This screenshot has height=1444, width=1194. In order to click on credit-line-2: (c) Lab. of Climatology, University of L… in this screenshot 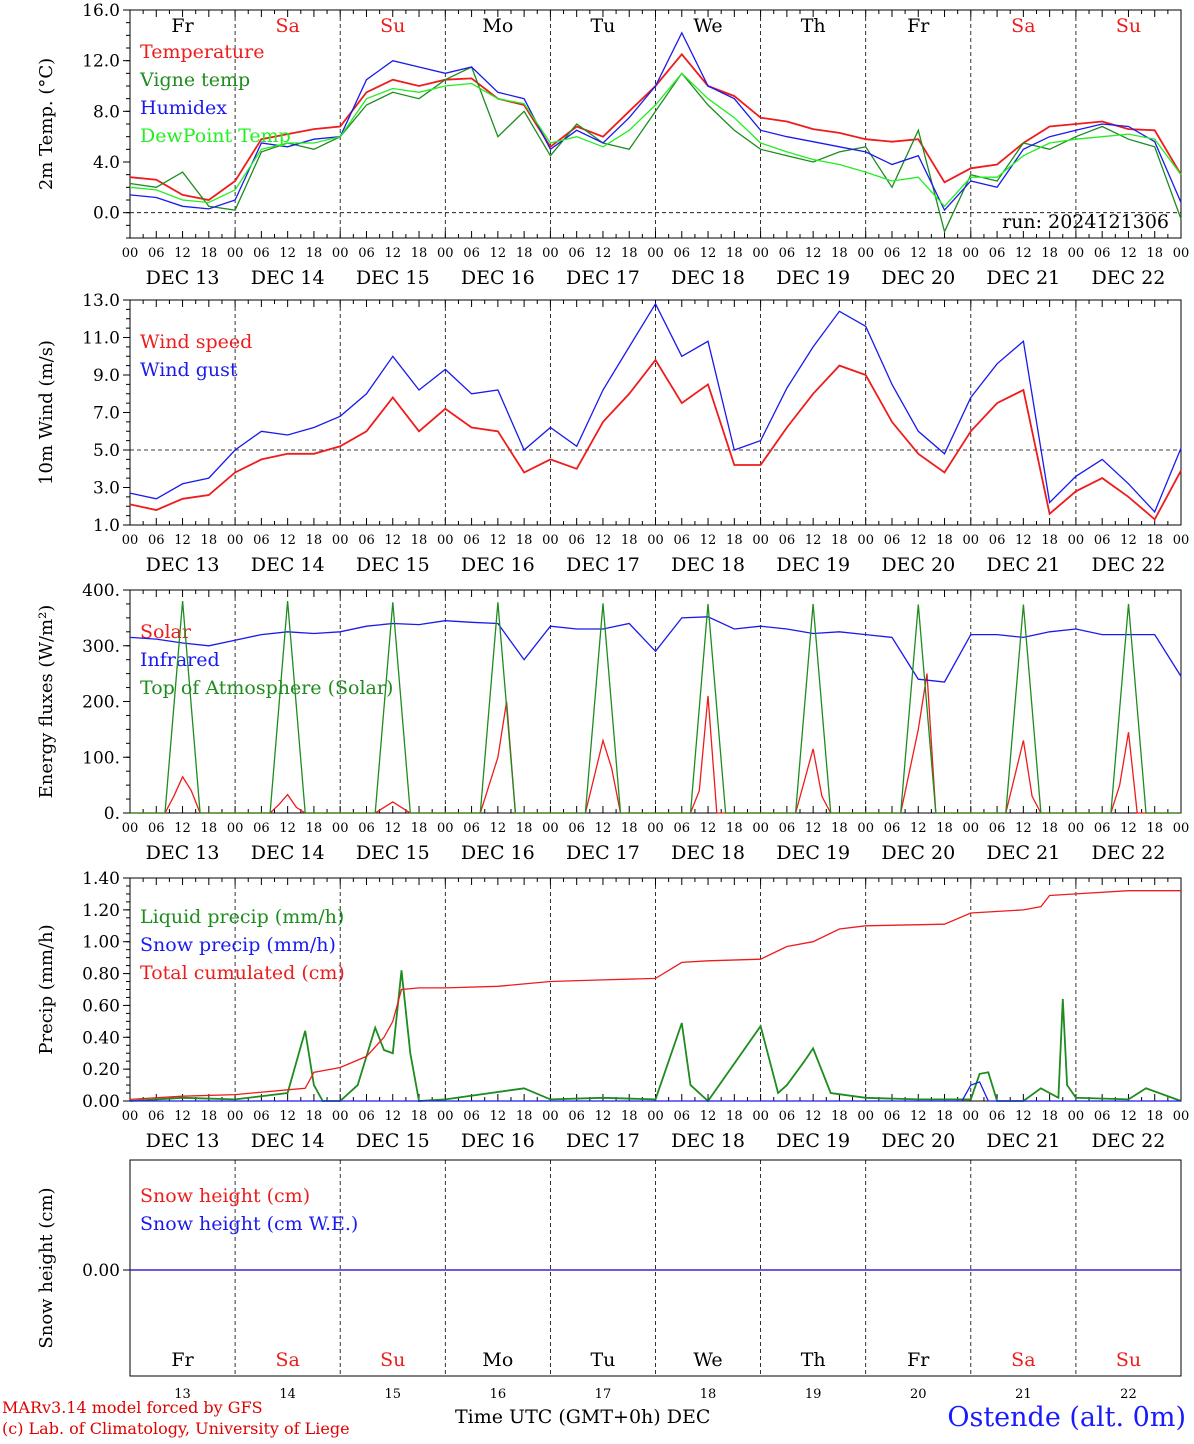, I will do `click(176, 1428)`.